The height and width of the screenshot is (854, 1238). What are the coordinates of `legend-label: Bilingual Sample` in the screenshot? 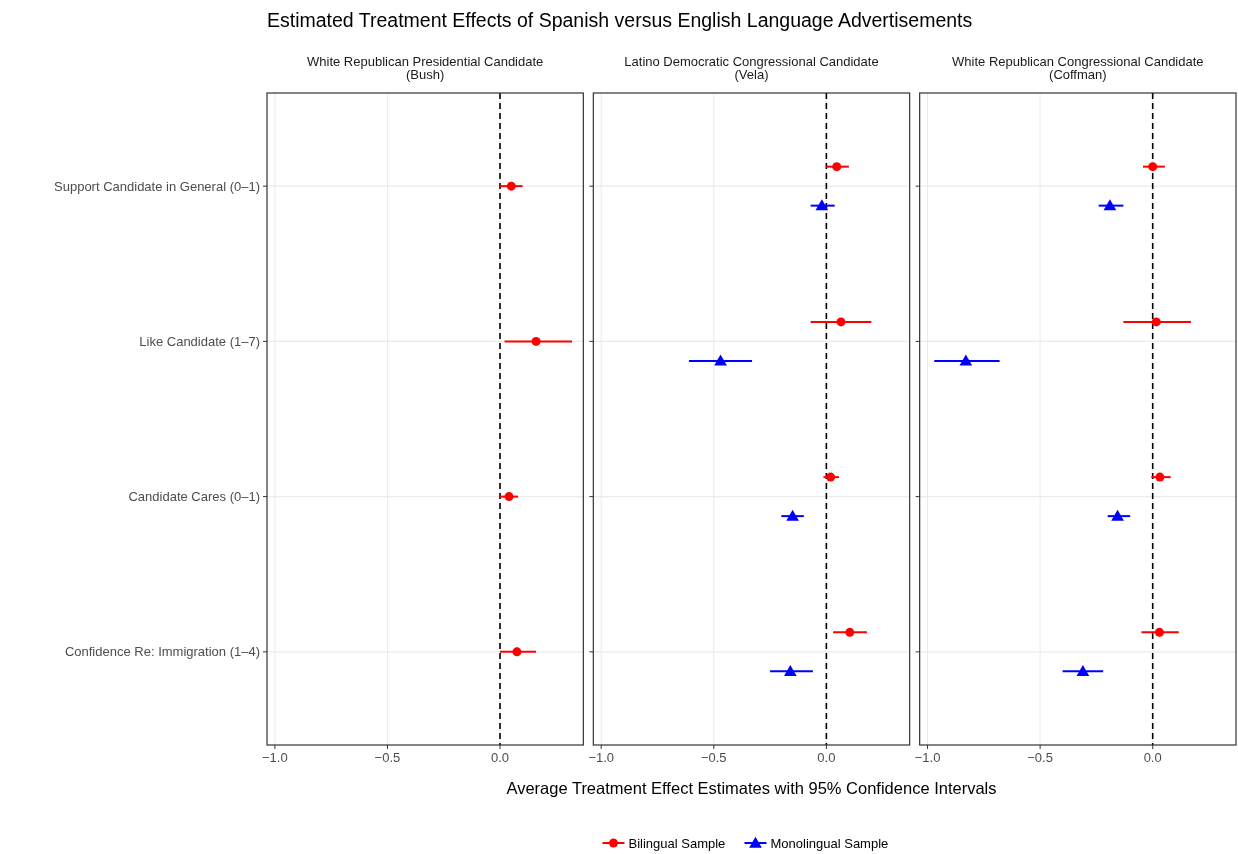 It's located at (677, 843).